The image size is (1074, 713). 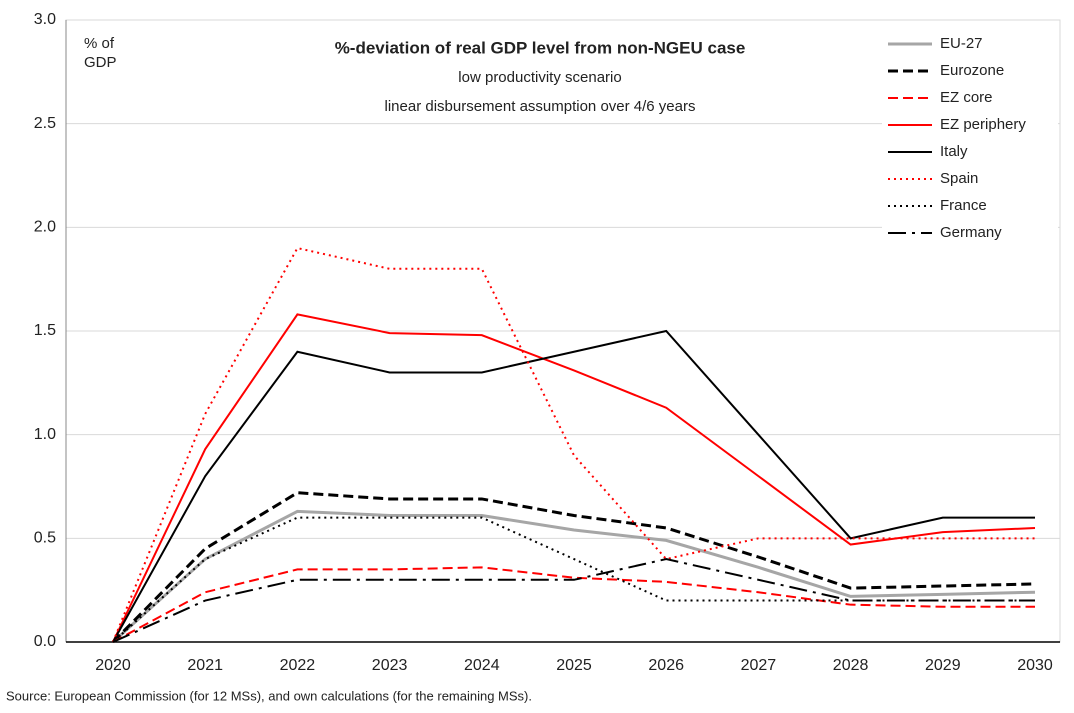 What do you see at coordinates (961, 43) in the screenshot?
I see `legend-label: EU-27` at bounding box center [961, 43].